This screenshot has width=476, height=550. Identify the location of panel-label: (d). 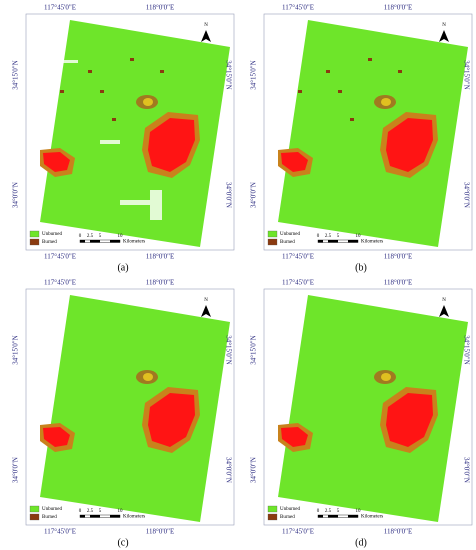
(361, 542).